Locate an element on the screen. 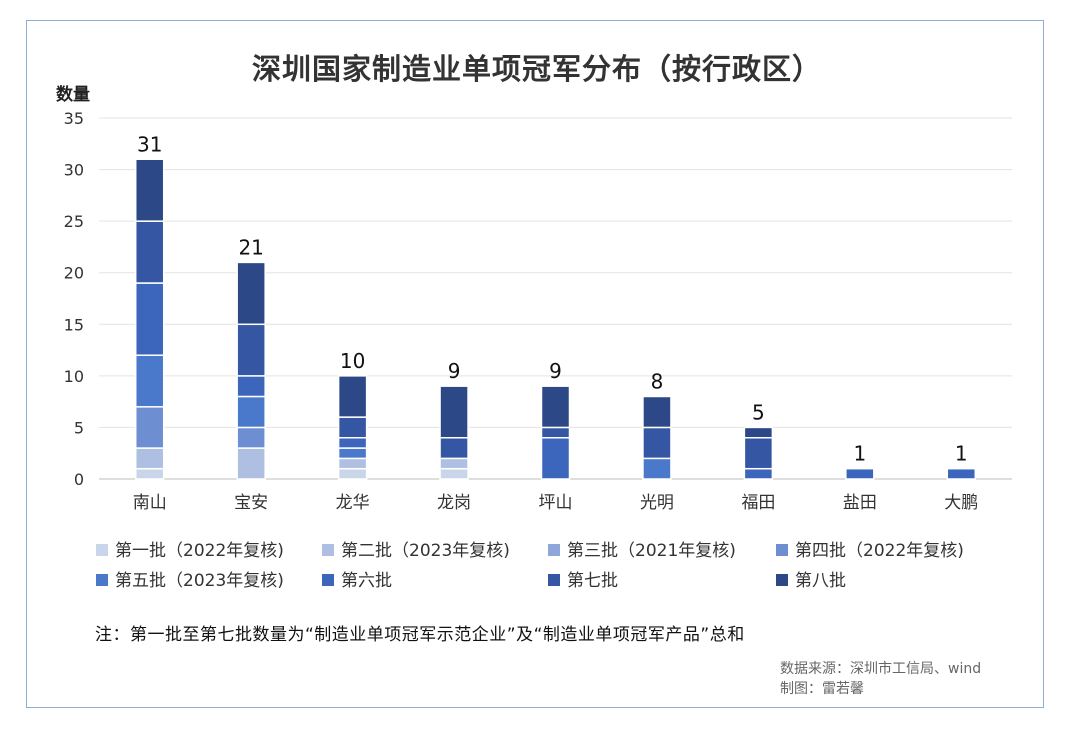 The width and height of the screenshot is (1074, 733). legend-item: 第六批 is located at coordinates (357, 578).